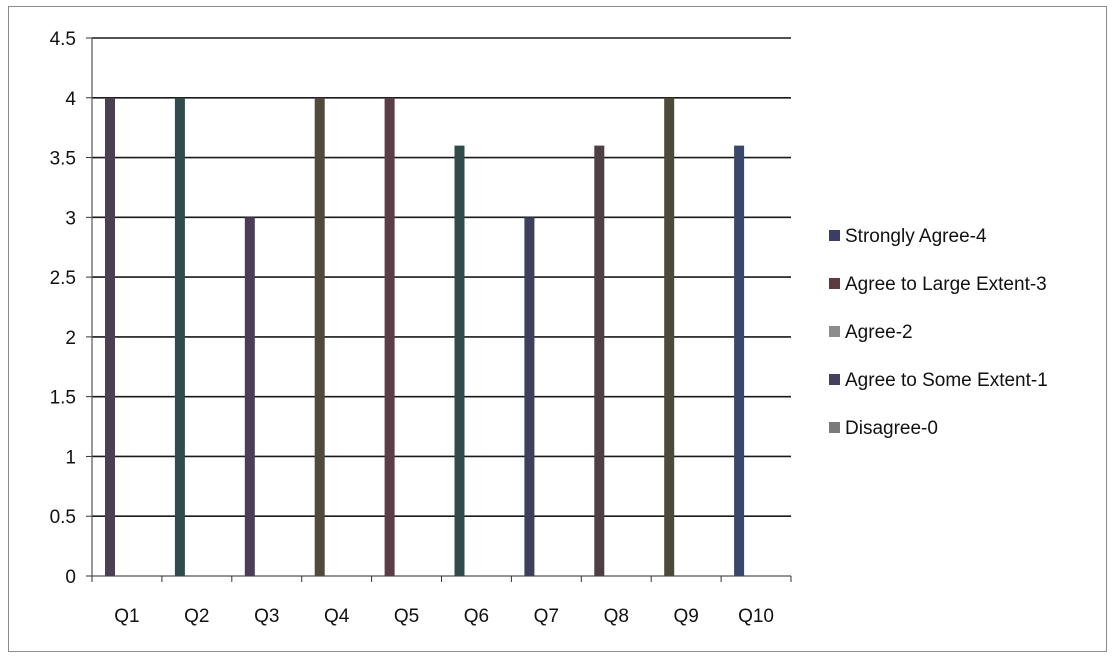  I want to click on legend-item: Agree to Large Extent-3, so click(938, 284).